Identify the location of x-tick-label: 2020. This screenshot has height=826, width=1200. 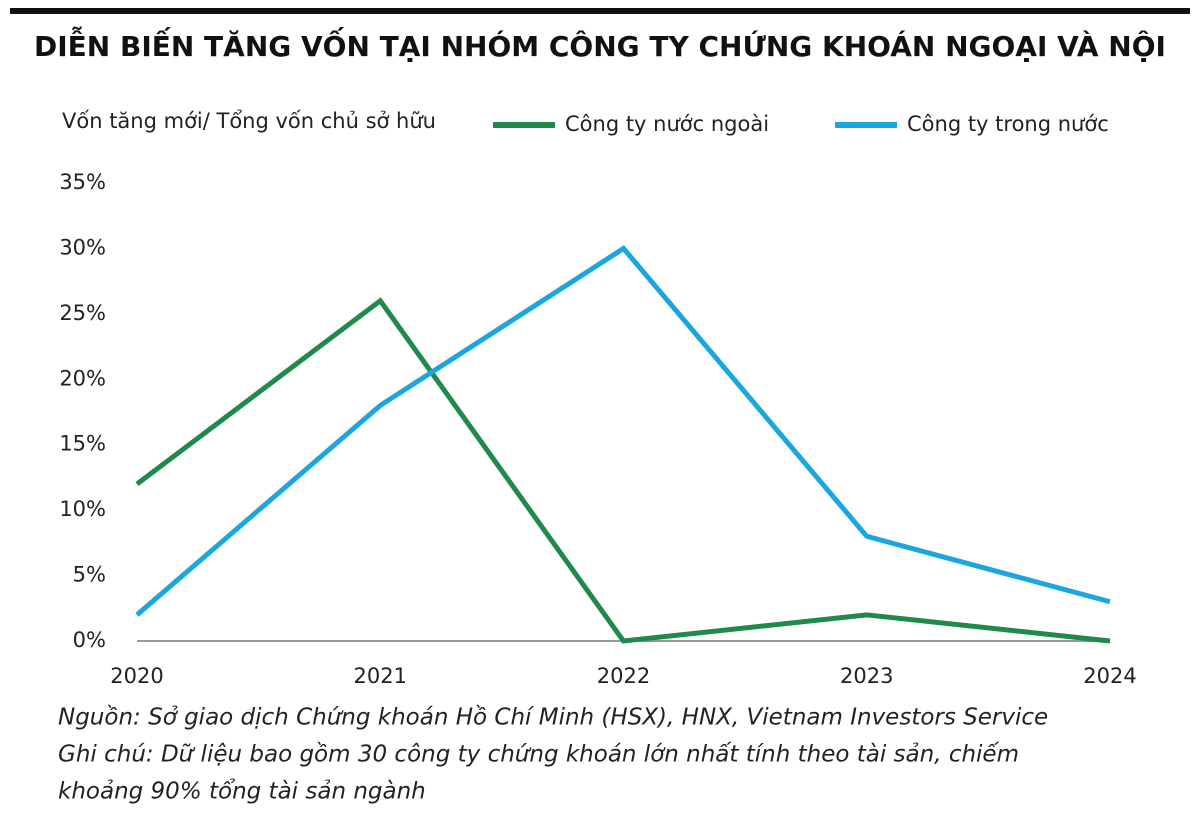
(136, 676).